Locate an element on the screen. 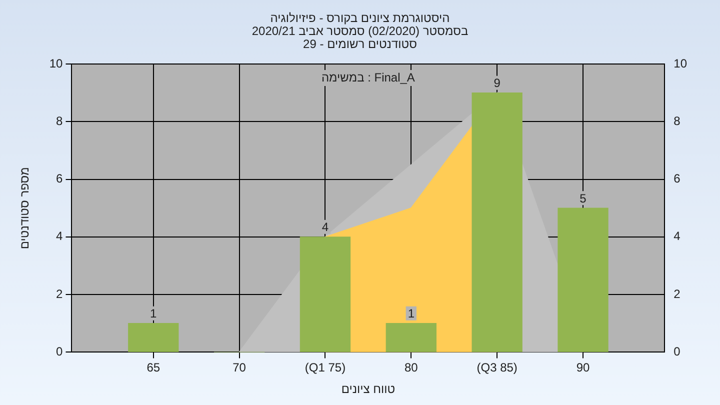 The image size is (720, 405). data-label: 5 is located at coordinates (583, 198).